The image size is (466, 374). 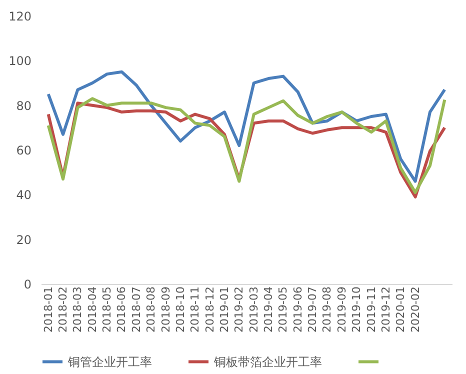 I want to click on y-tick-label: 40, so click(x=24, y=195).